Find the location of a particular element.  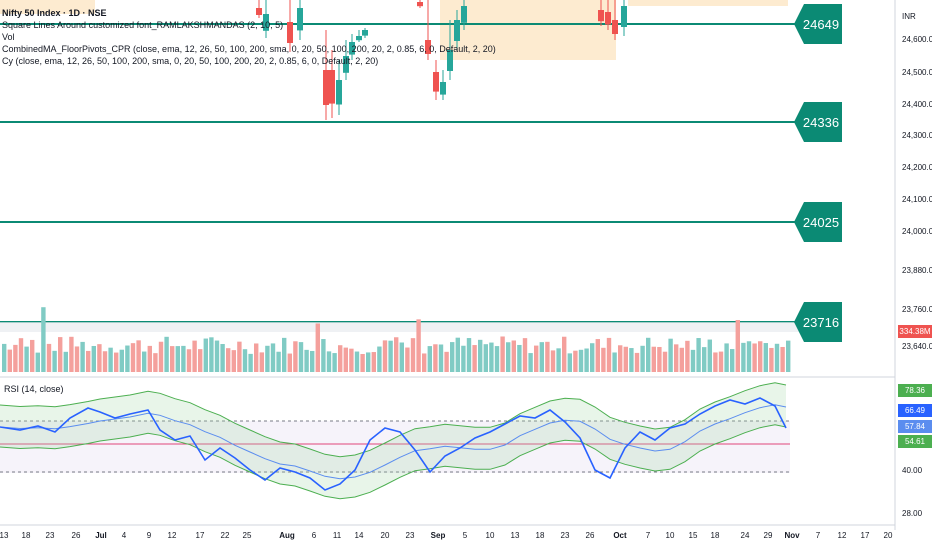

date-tick: 26 is located at coordinates (76, 535).